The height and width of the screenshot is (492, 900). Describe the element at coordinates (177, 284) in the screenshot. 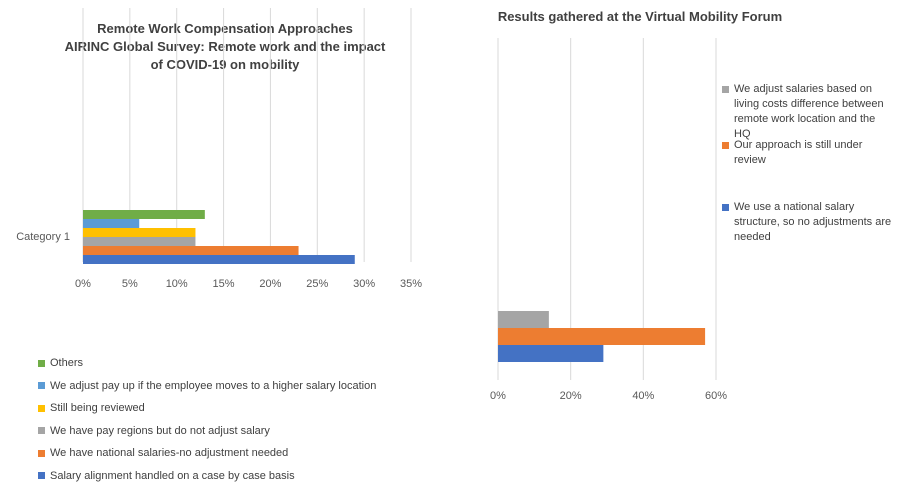

I see `x-tick-label: 10%` at that location.